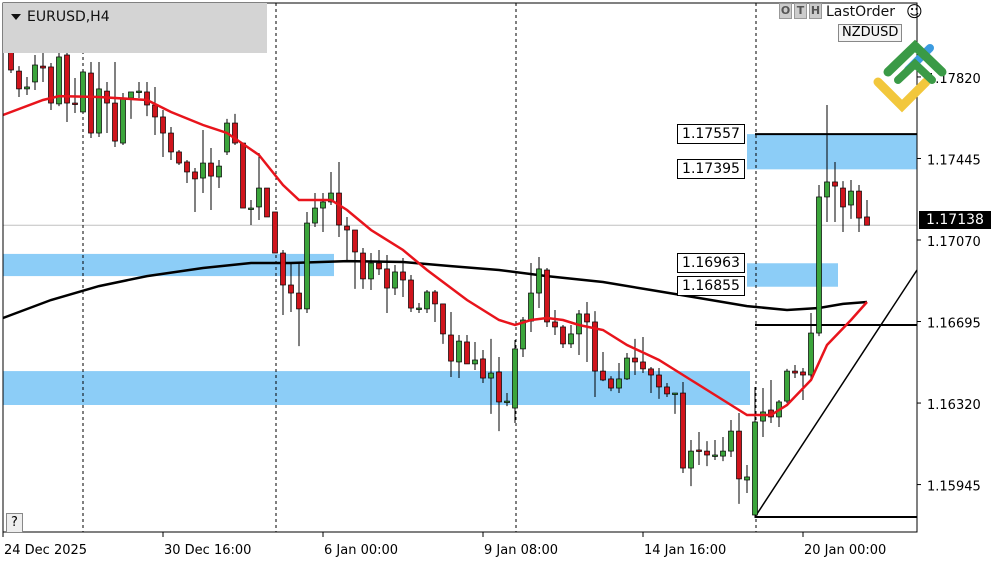 The height and width of the screenshot is (562, 1000). Describe the element at coordinates (915, 71) in the screenshot. I see `logo-green-stroke` at that location.